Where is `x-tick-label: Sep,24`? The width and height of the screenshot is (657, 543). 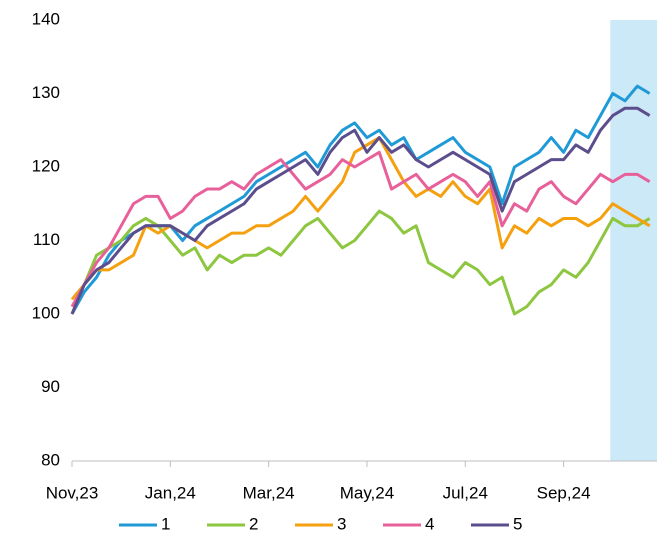 x-tick-label: Sep,24 is located at coordinates (564, 492).